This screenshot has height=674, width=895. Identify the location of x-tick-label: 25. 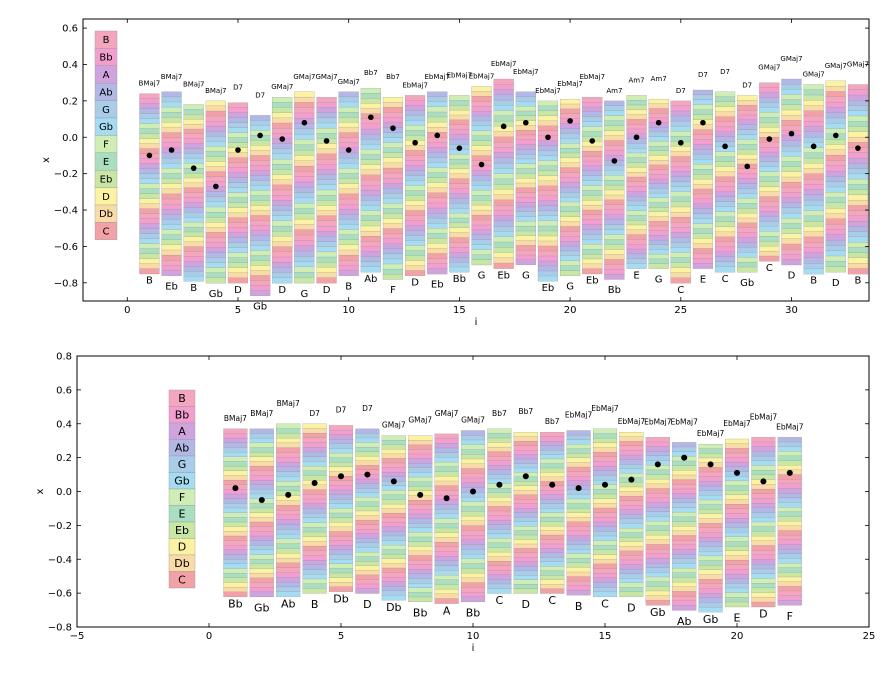
(680, 310).